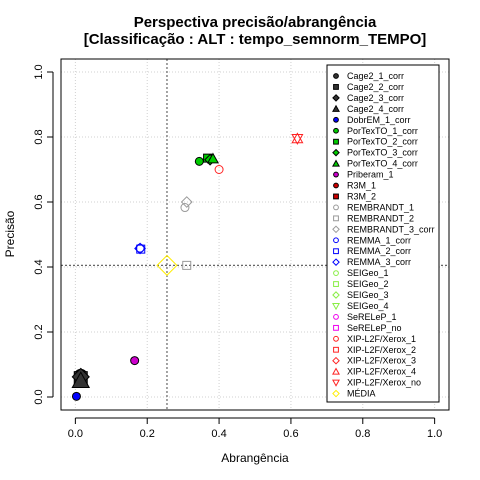  Describe the element at coordinates (370, 175) in the screenshot. I see `legend-label: Priberam_1` at that location.